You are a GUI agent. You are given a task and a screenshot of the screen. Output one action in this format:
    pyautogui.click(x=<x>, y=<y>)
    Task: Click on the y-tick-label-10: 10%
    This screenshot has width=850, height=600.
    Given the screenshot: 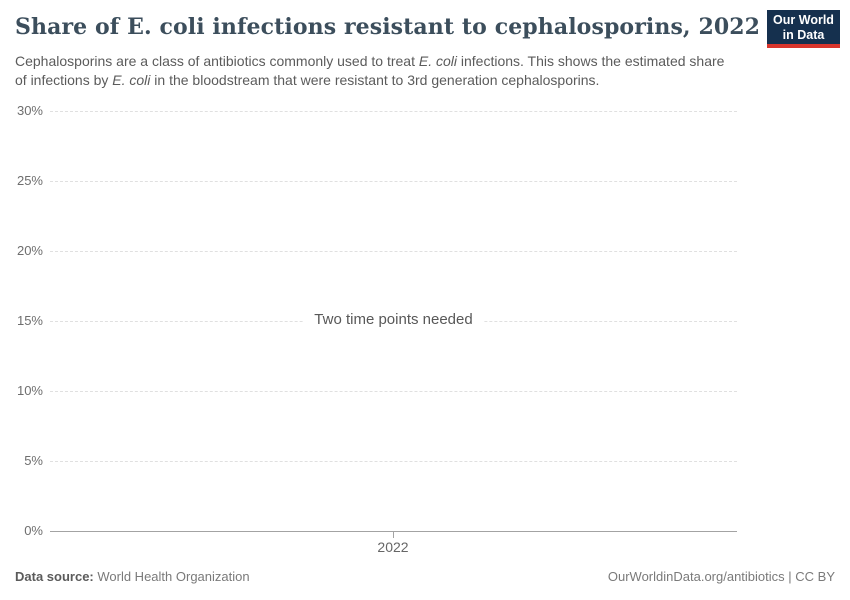 What is the action you would take?
    pyautogui.click(x=29, y=390)
    